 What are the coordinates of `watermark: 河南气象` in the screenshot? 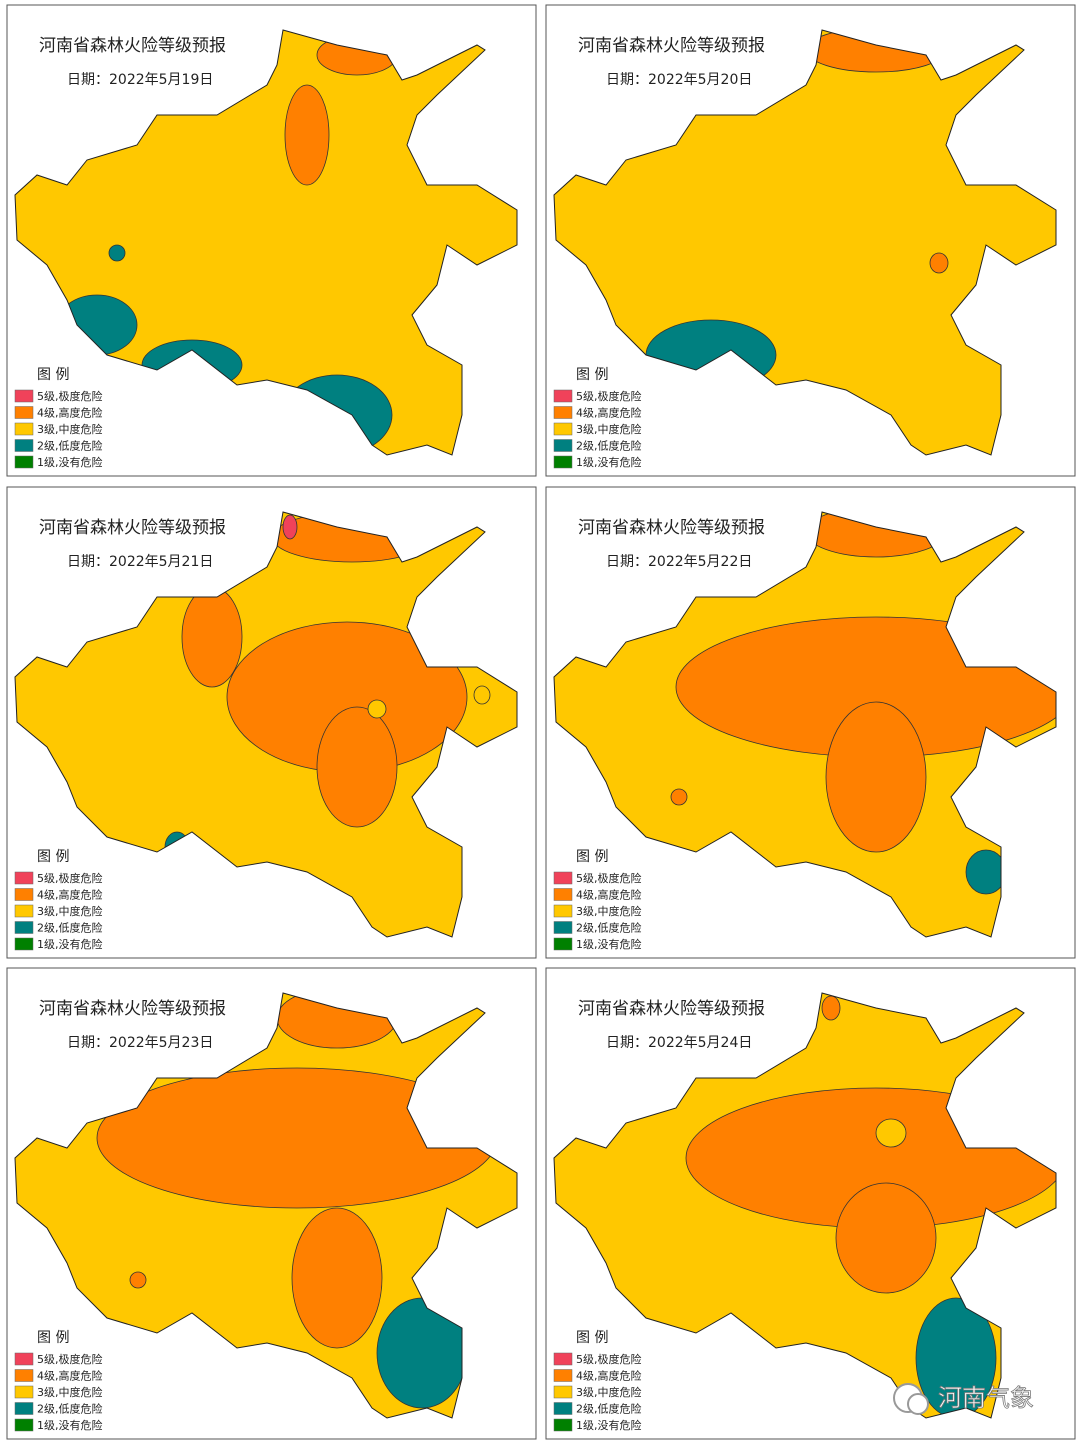 It's located at (963, 1399).